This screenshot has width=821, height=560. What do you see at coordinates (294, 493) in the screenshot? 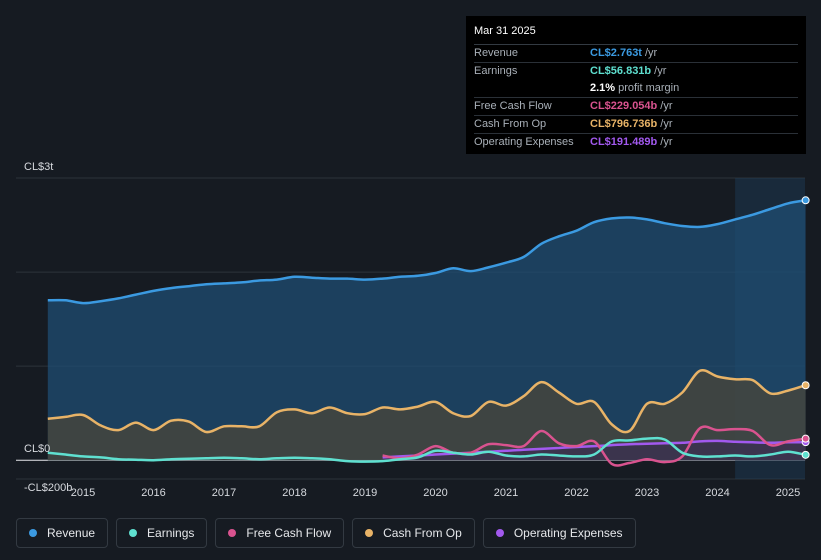
I see `x-tick-label: 2018` at bounding box center [294, 493].